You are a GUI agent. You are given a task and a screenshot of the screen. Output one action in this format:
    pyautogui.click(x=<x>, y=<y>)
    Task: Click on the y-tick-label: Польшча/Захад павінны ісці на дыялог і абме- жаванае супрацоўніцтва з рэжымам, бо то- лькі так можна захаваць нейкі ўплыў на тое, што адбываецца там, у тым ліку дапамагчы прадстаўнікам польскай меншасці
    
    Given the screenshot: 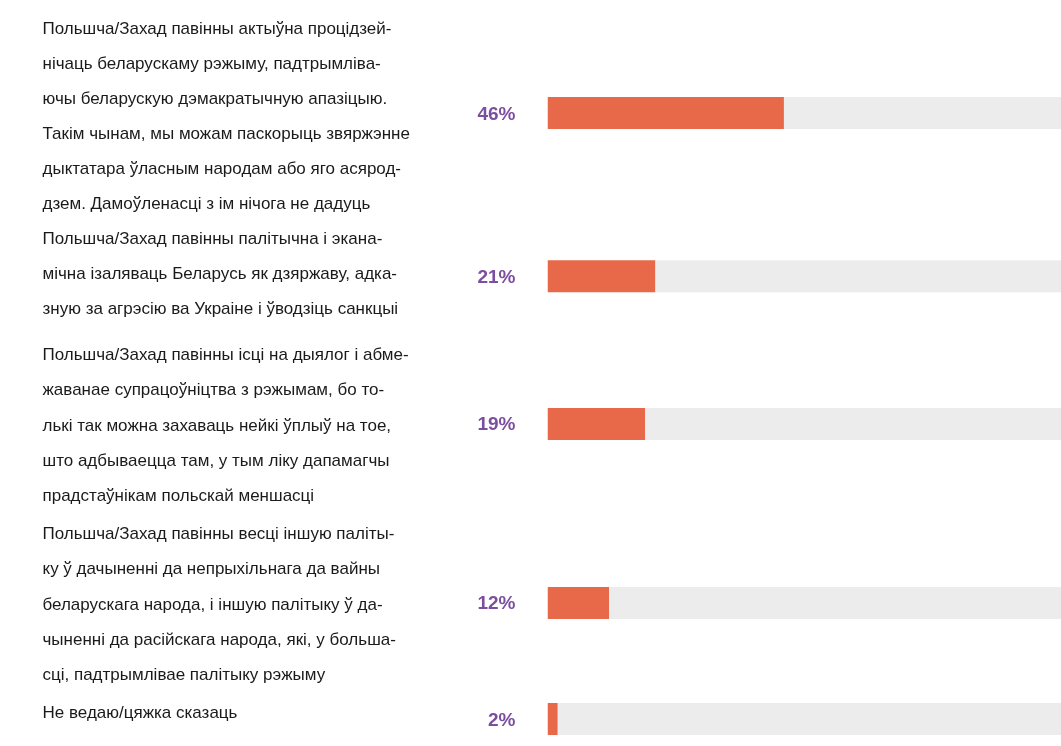 What is the action you would take?
    pyautogui.click(x=225, y=425)
    